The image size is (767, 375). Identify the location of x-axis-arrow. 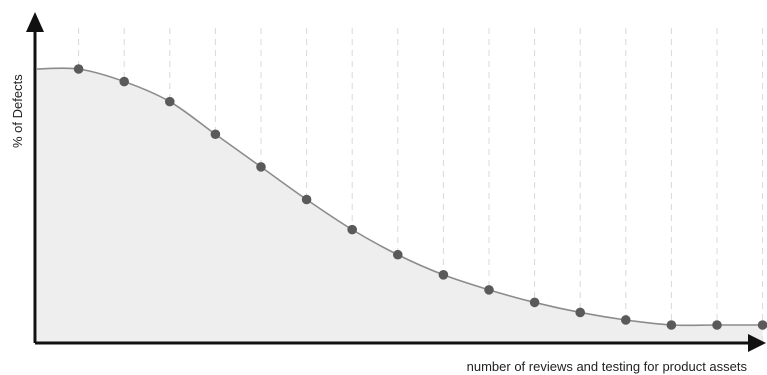
(757, 343).